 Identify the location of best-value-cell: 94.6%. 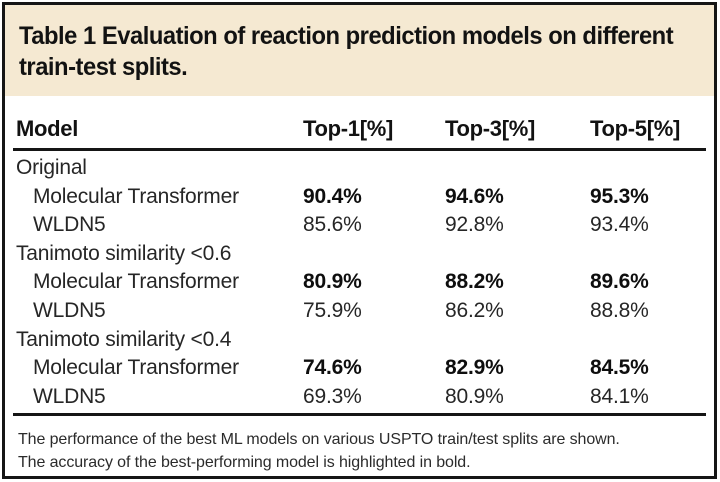
(474, 196).